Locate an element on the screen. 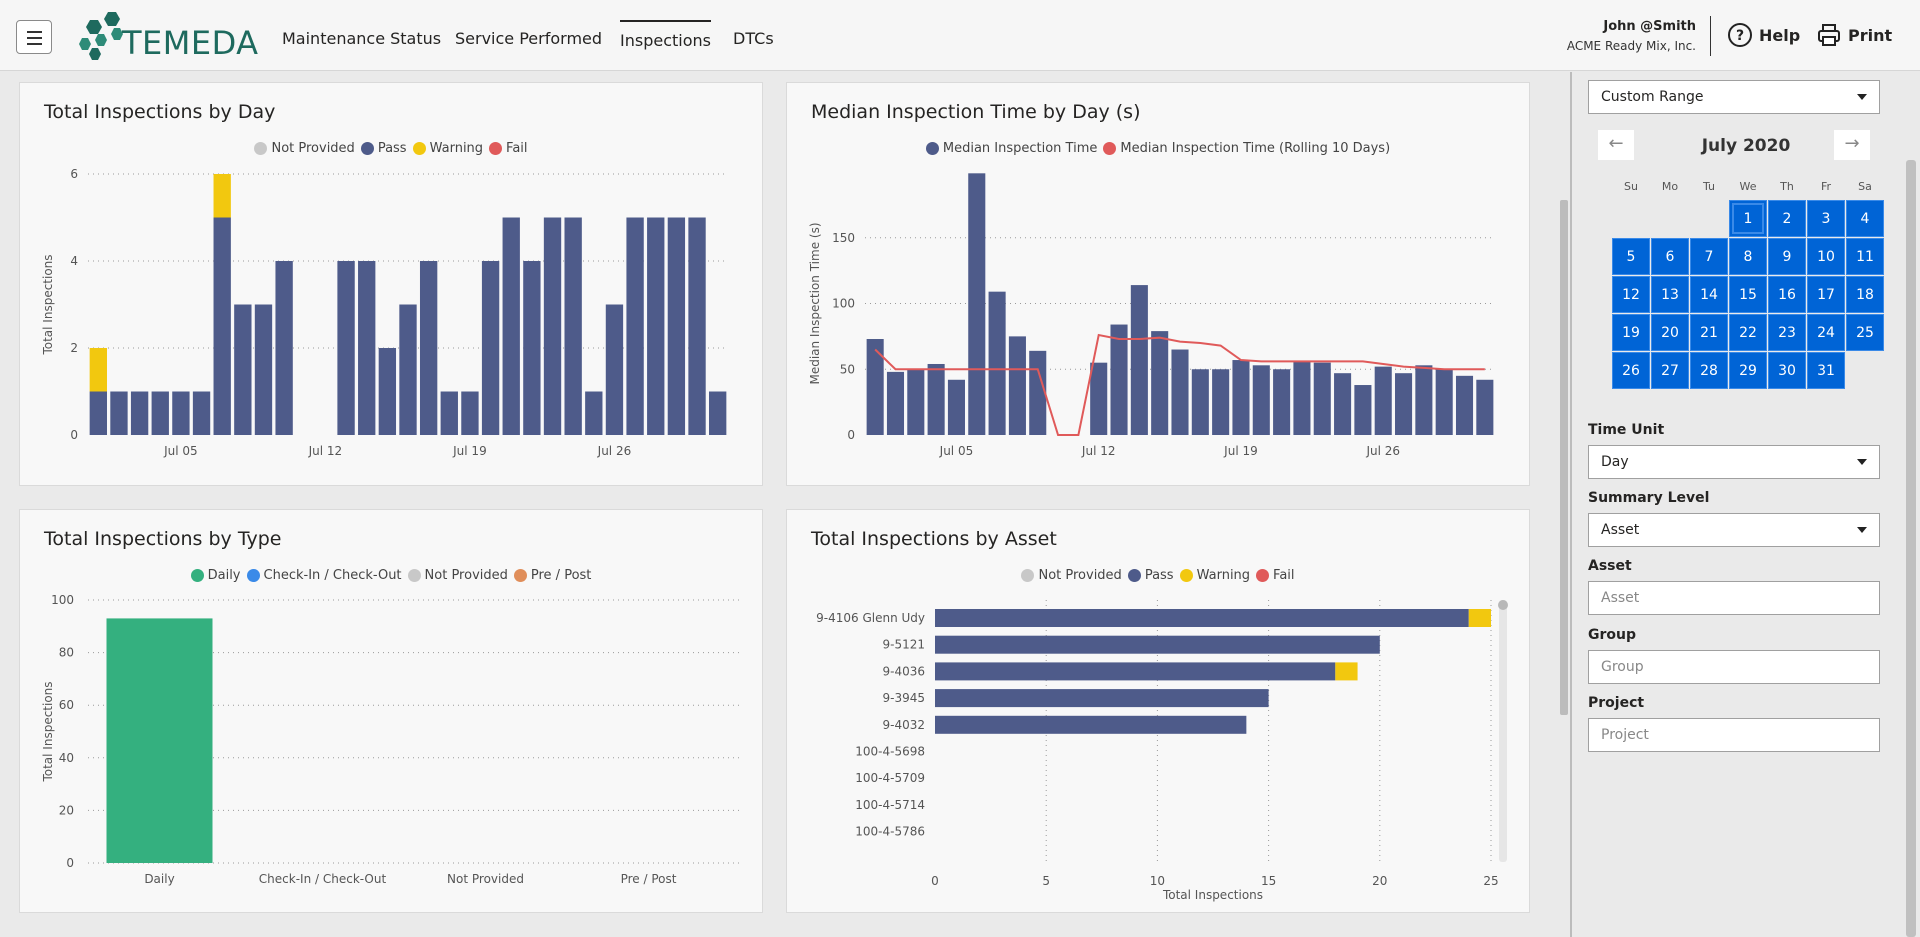 This screenshot has width=1920, height=937. summary-level-select: Asset is located at coordinates (1734, 530).